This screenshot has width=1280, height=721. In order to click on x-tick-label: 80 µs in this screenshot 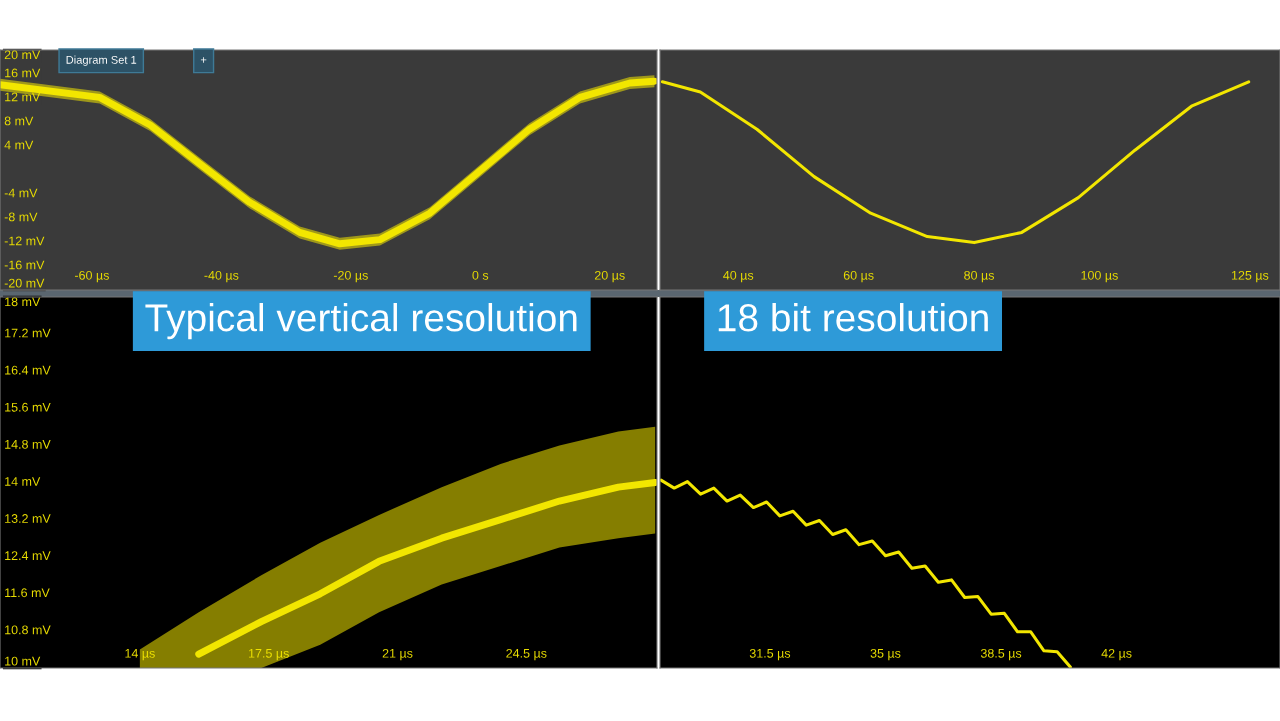, I will do `click(979, 276)`.